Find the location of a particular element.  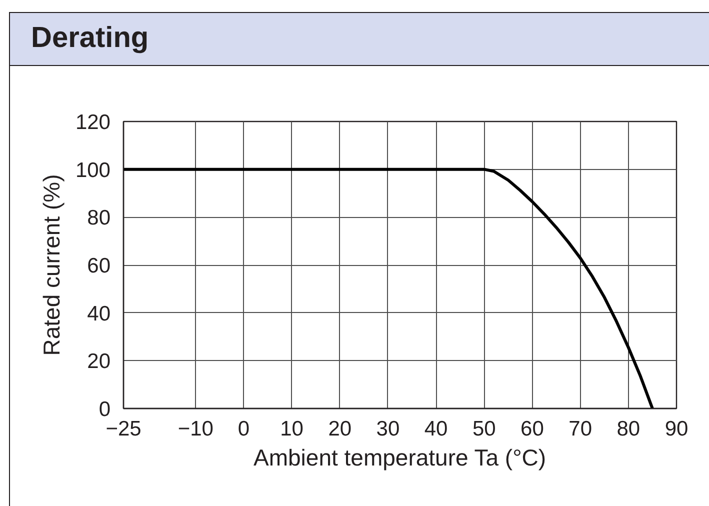

chart-title: Derating is located at coordinates (89, 38).